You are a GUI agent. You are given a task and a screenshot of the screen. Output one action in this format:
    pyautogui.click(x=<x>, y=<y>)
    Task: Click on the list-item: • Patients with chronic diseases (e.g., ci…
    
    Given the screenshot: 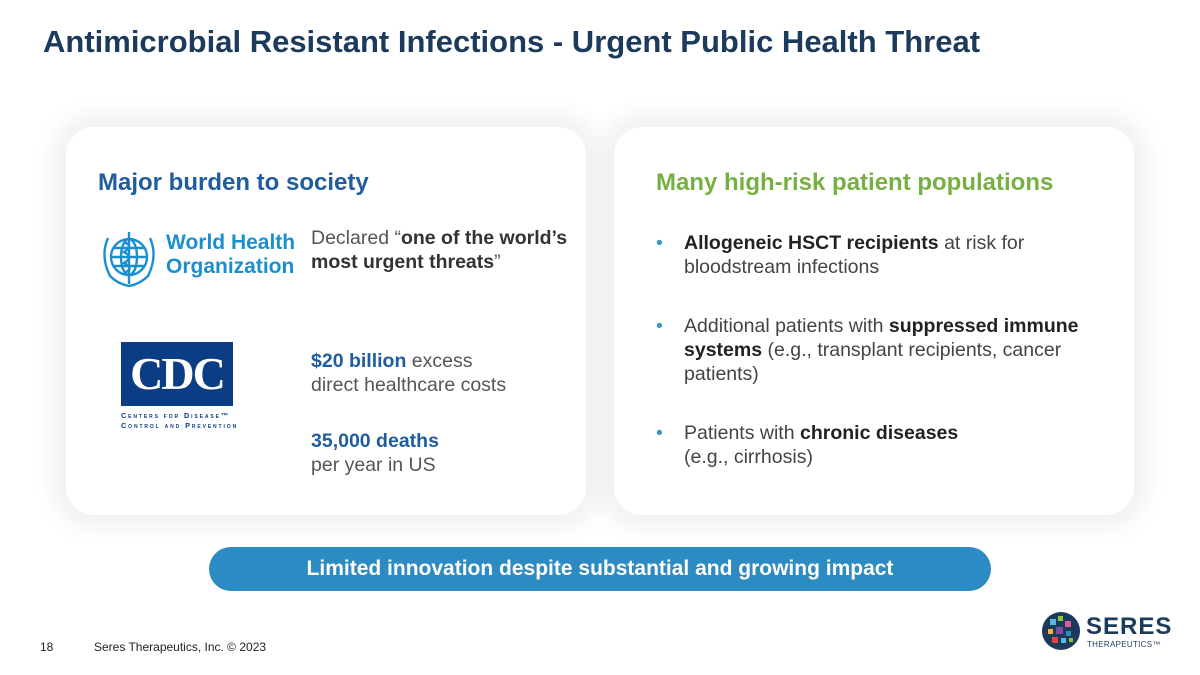 What is the action you would take?
    pyautogui.click(x=807, y=445)
    